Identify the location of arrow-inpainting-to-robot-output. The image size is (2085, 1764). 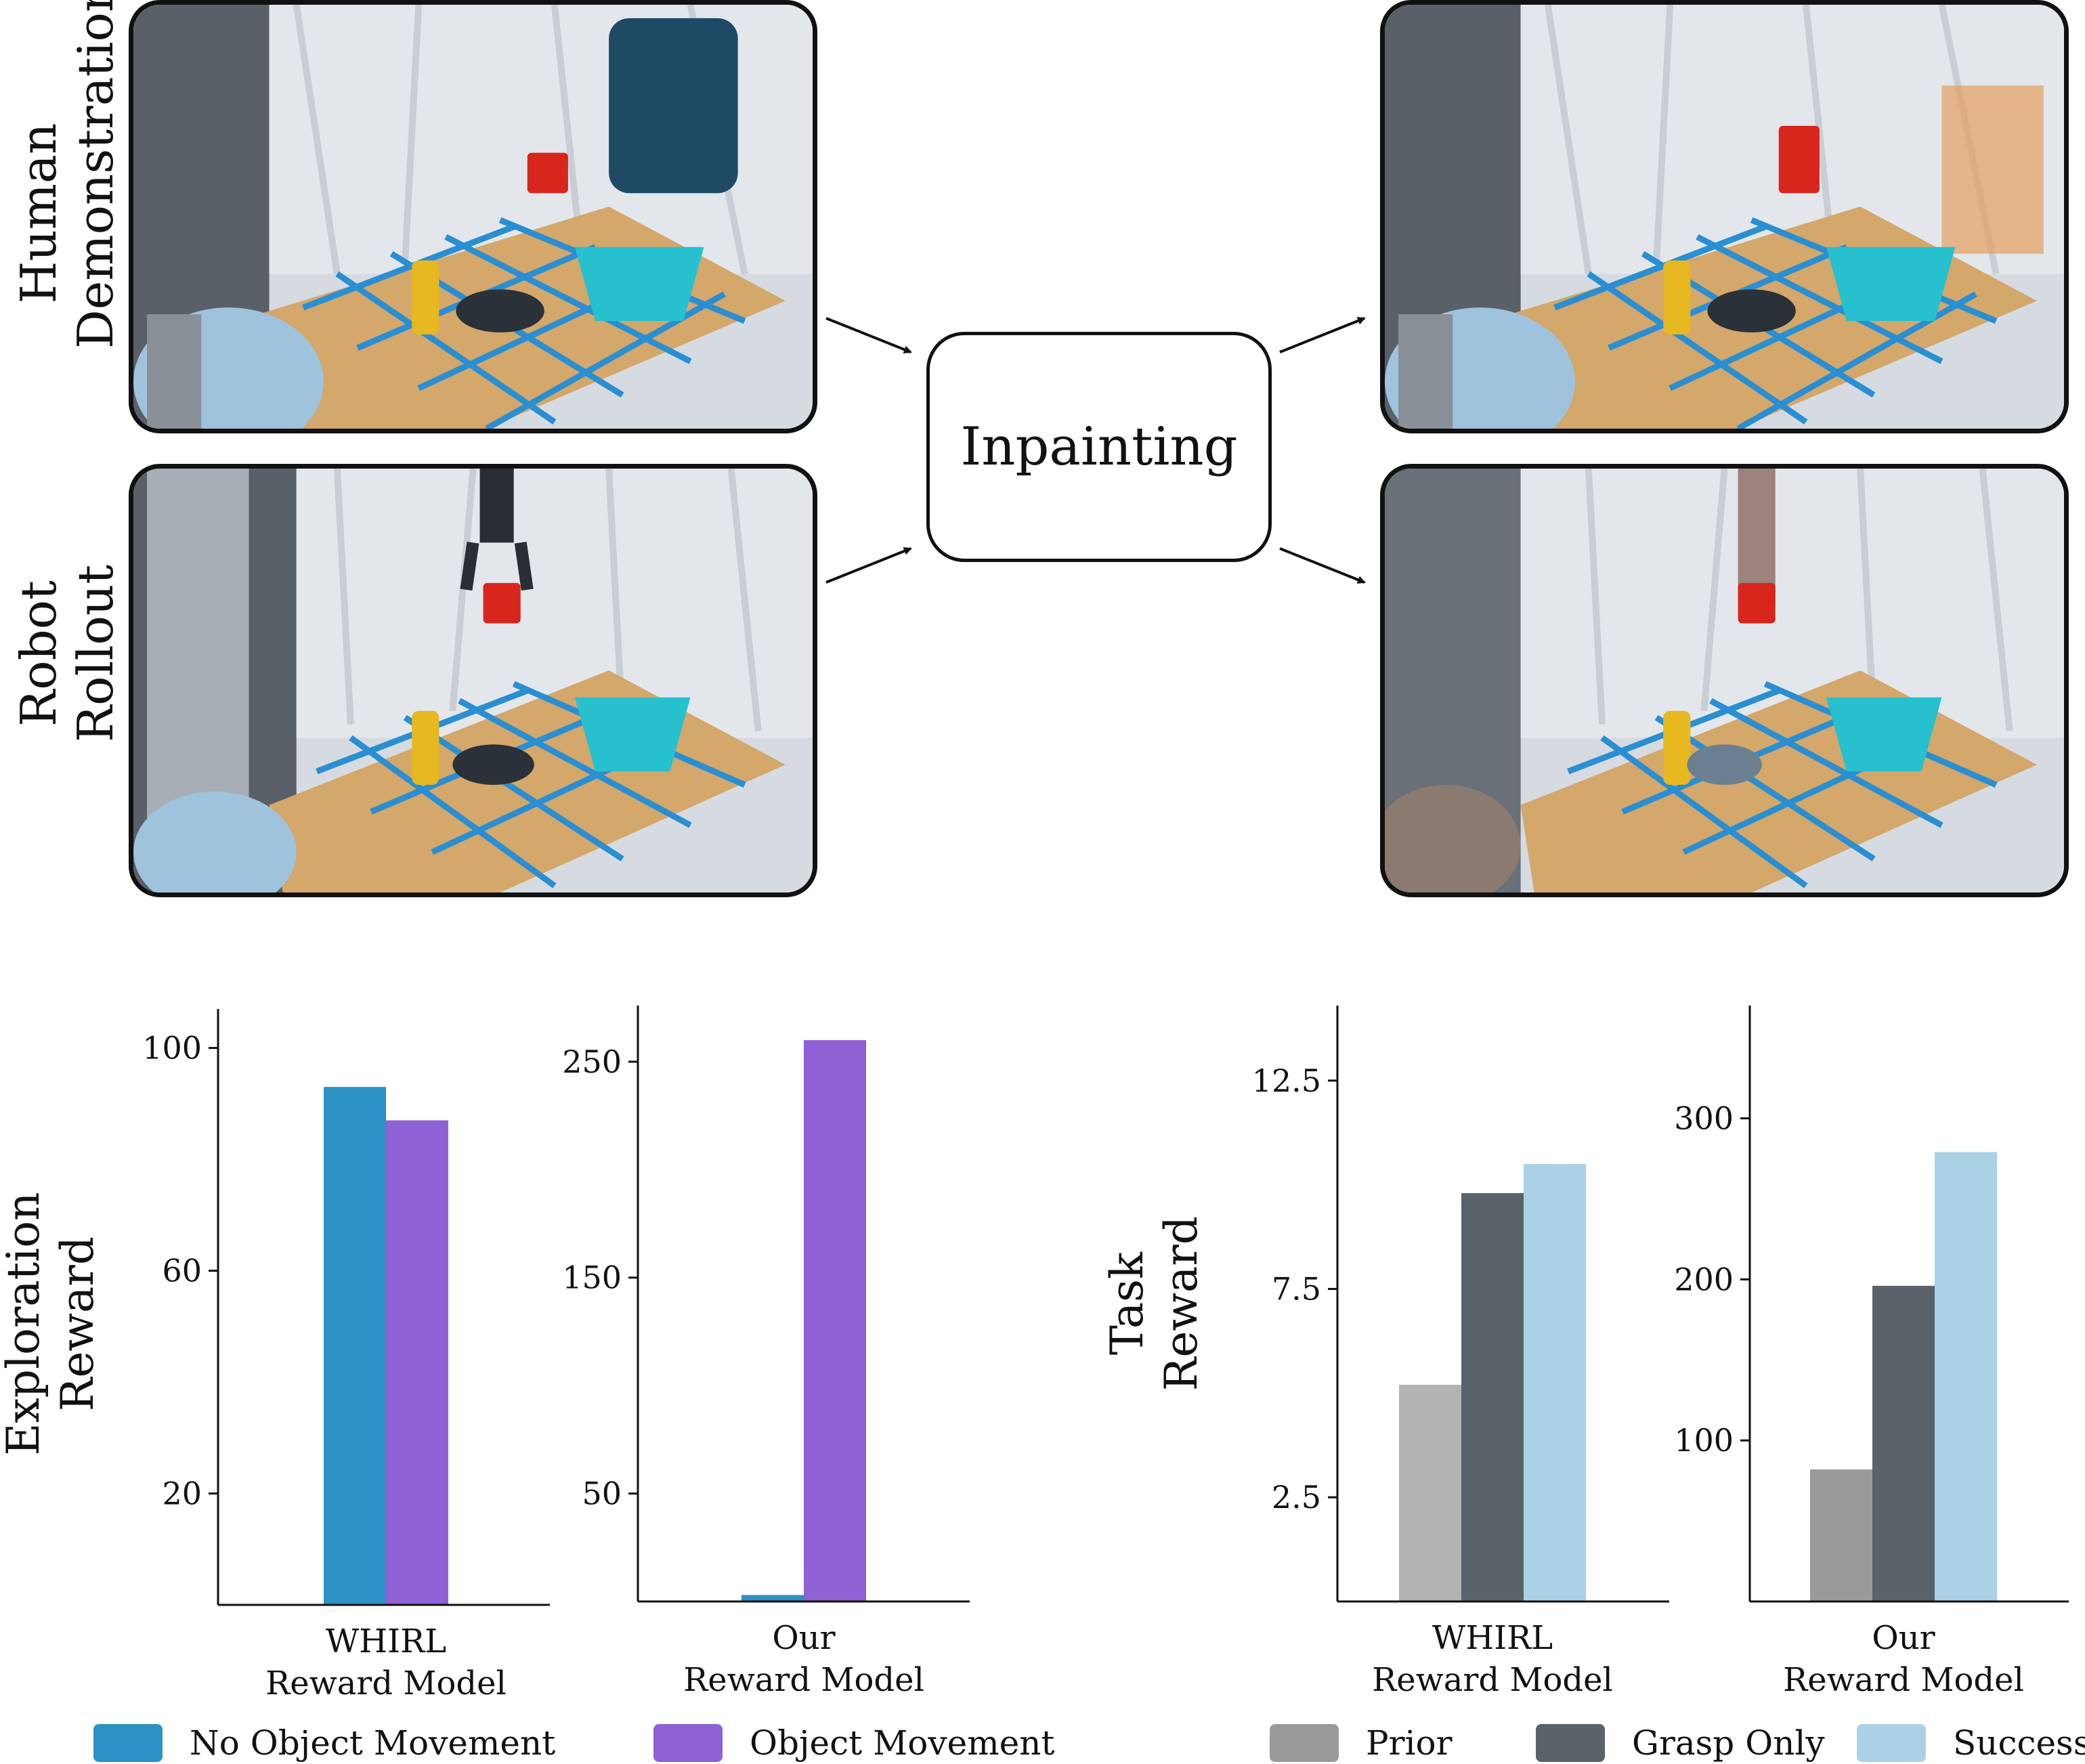
(1322, 565).